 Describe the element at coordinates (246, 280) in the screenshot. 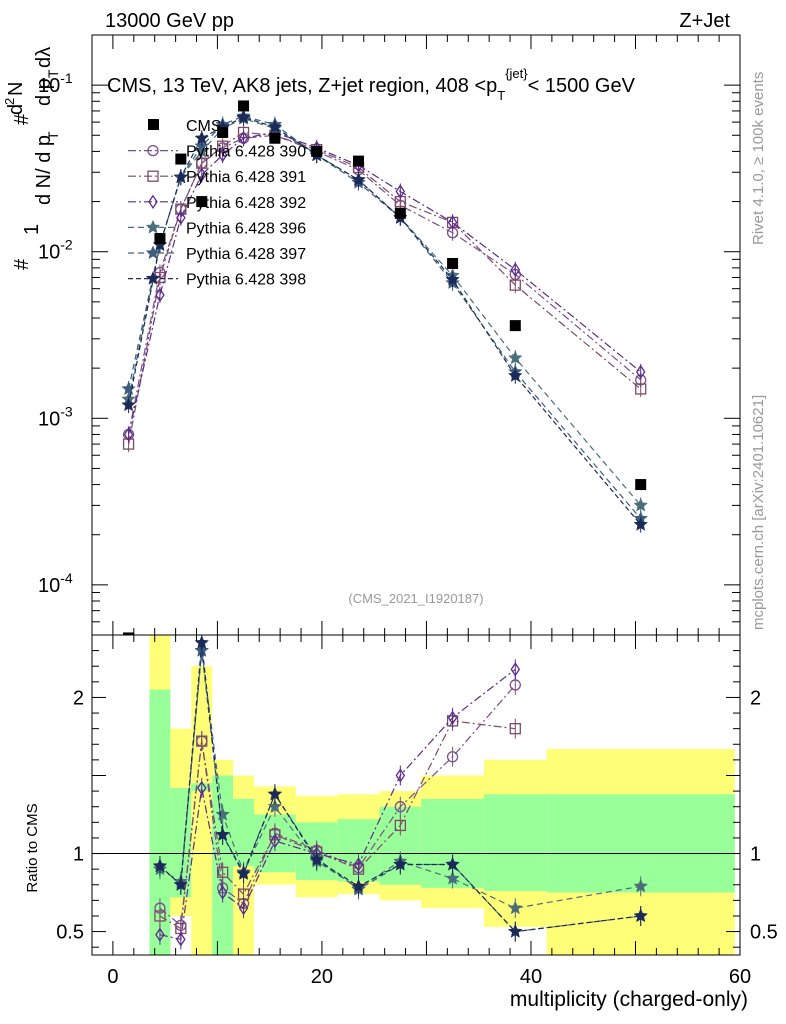

I see `legend-label: Pythia 6.428 398` at that location.